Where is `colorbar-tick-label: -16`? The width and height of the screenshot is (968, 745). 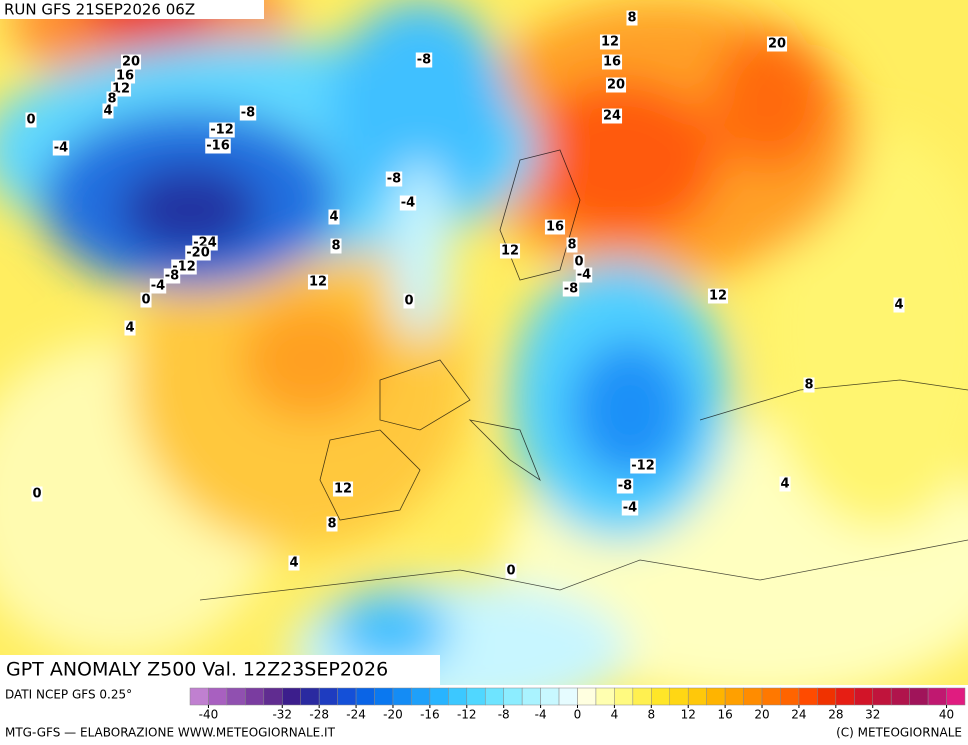
colorbar-tick-label: -16 is located at coordinates (430, 715).